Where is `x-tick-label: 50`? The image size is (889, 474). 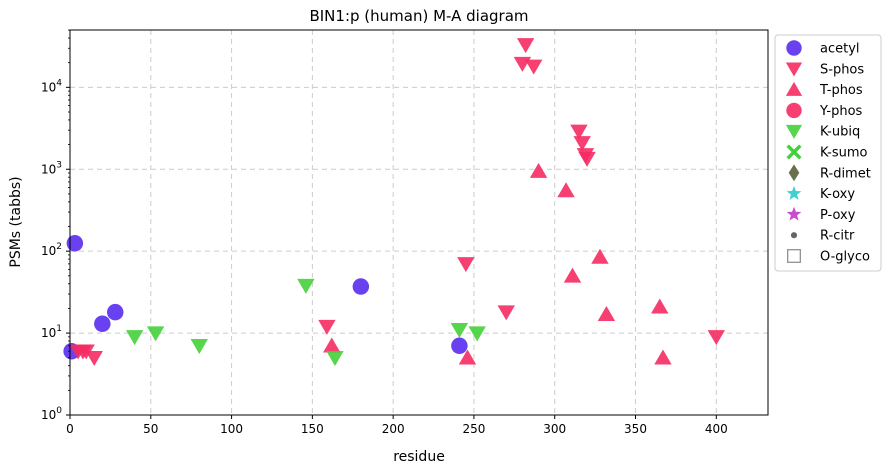
x-tick-label: 50 is located at coordinates (150, 429).